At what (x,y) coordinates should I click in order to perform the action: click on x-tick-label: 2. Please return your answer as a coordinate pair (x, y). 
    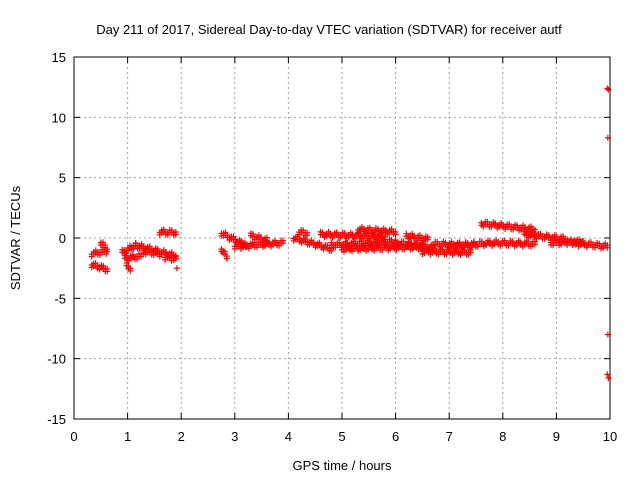
    Looking at the image, I should click on (181, 436).